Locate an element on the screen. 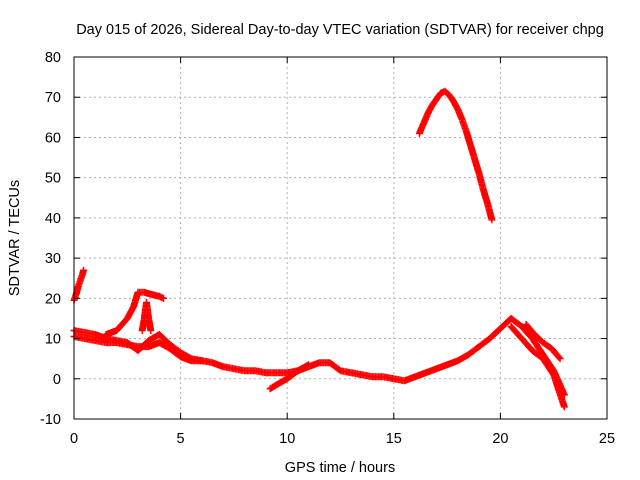  series-hump-2-4h is located at coordinates (135, 313).